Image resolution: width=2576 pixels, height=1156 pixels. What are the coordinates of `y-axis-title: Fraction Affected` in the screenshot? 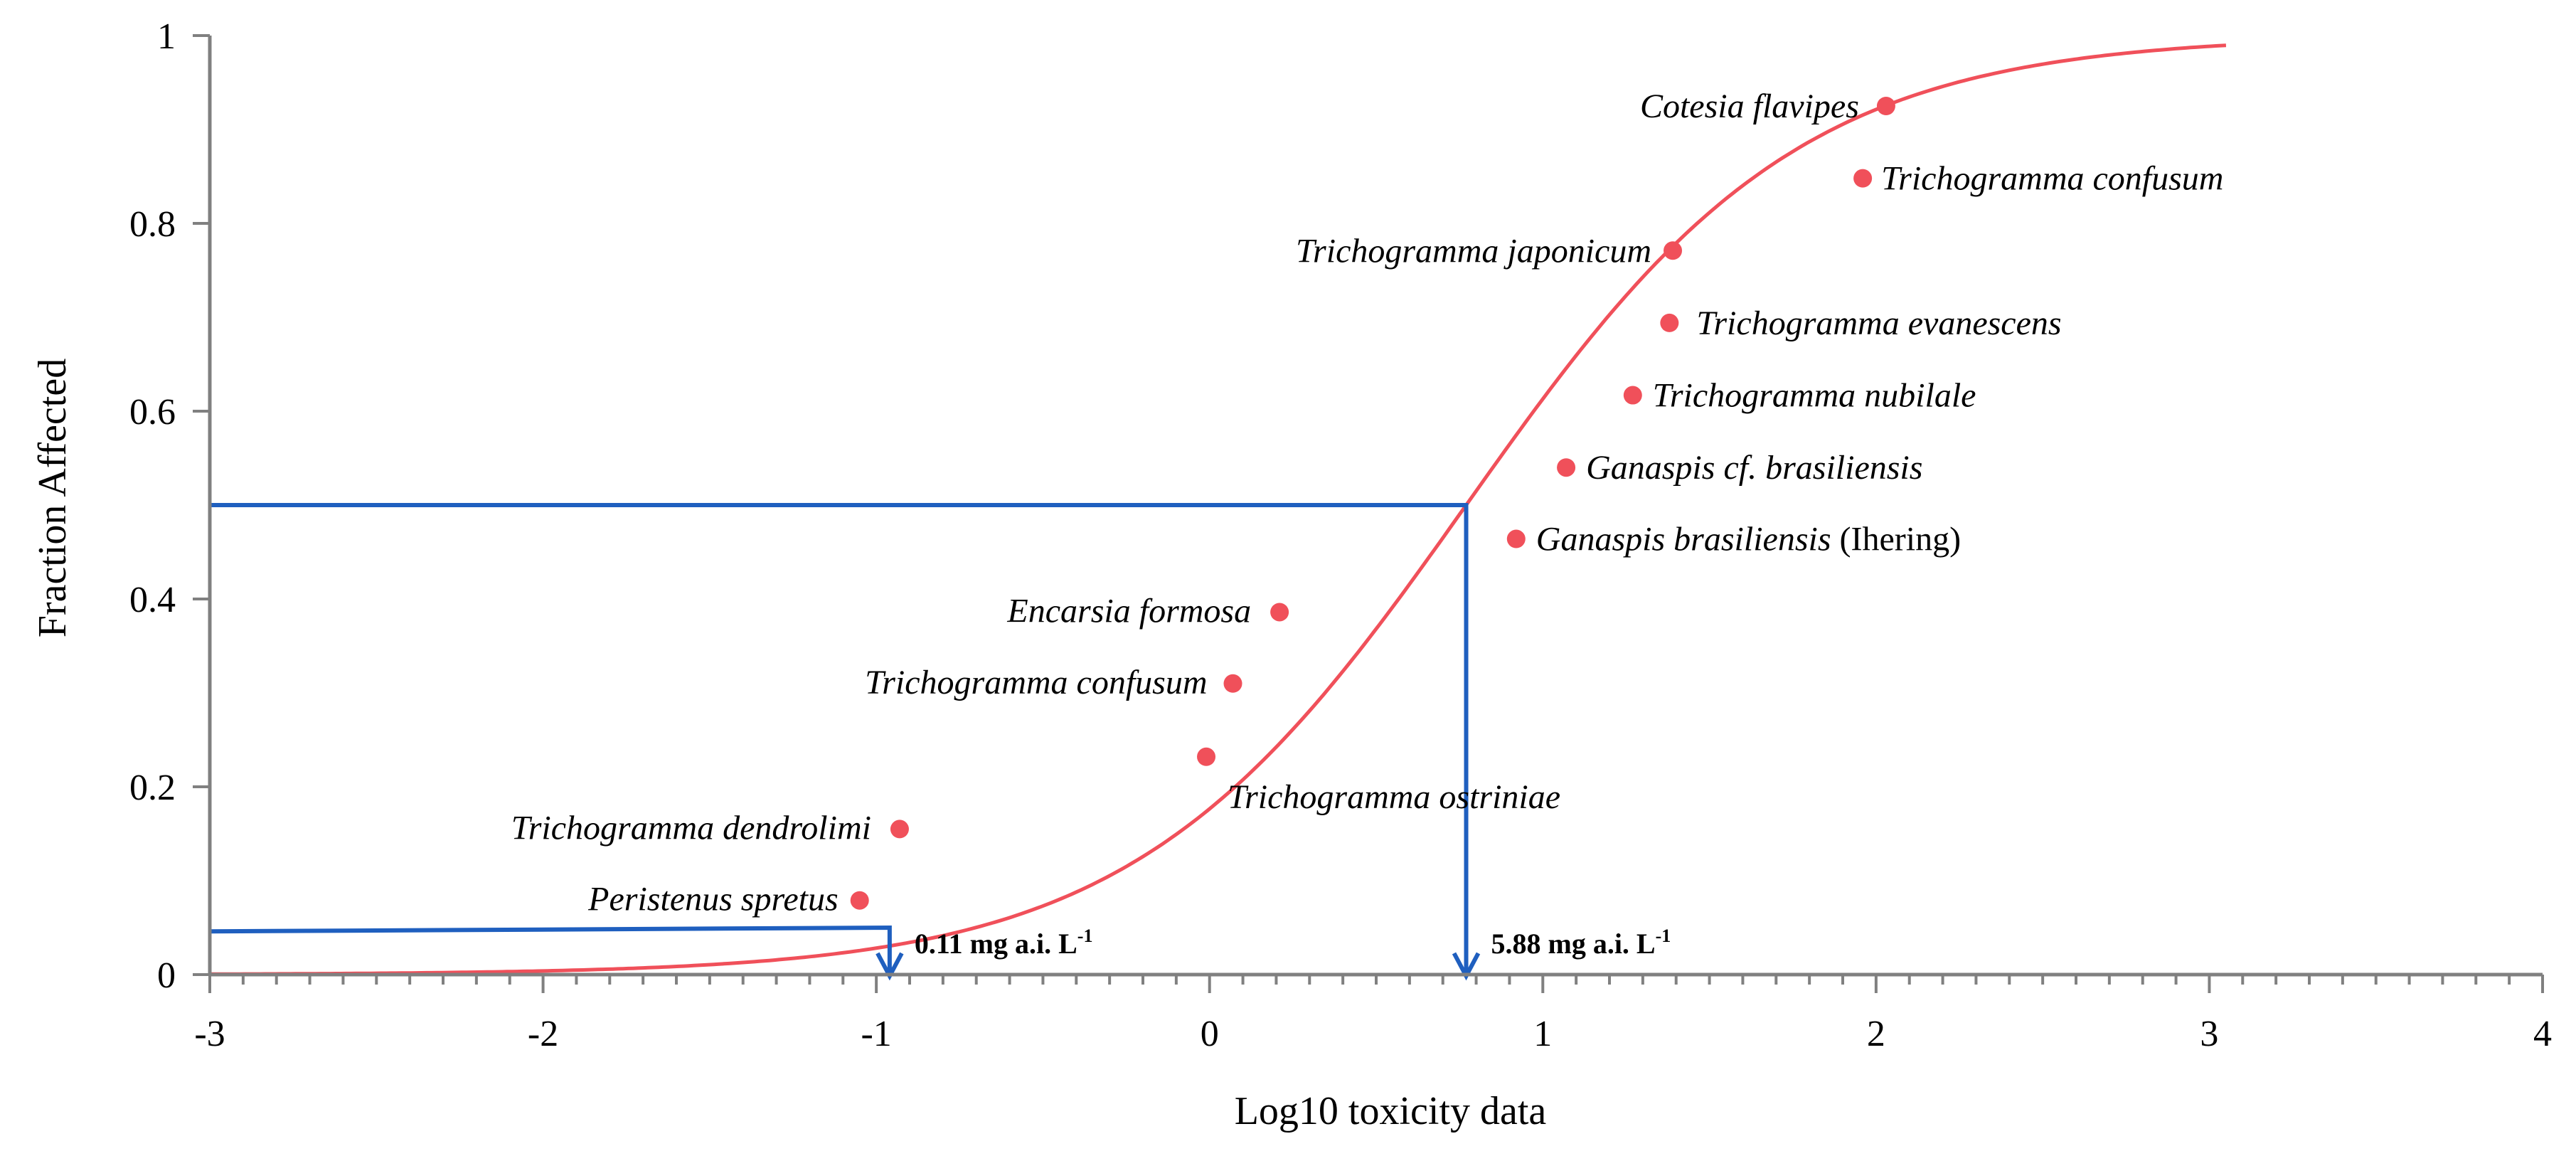 It's located at (53, 498).